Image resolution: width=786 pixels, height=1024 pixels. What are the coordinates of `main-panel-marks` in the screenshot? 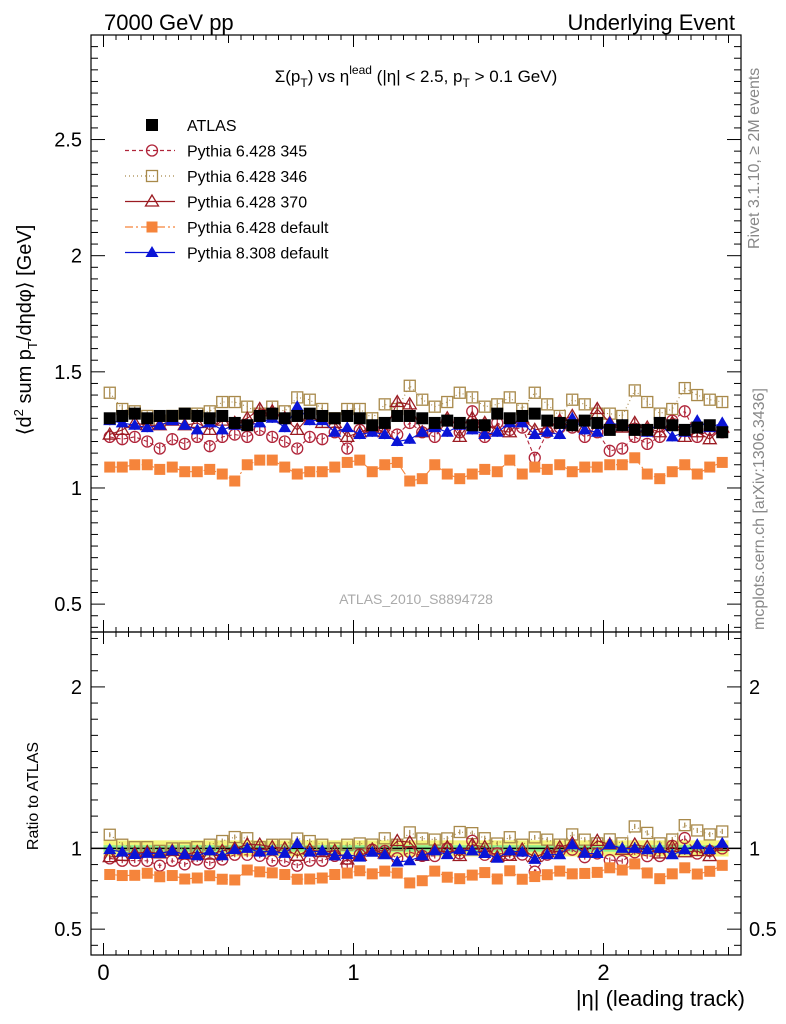 It's located at (416, 433).